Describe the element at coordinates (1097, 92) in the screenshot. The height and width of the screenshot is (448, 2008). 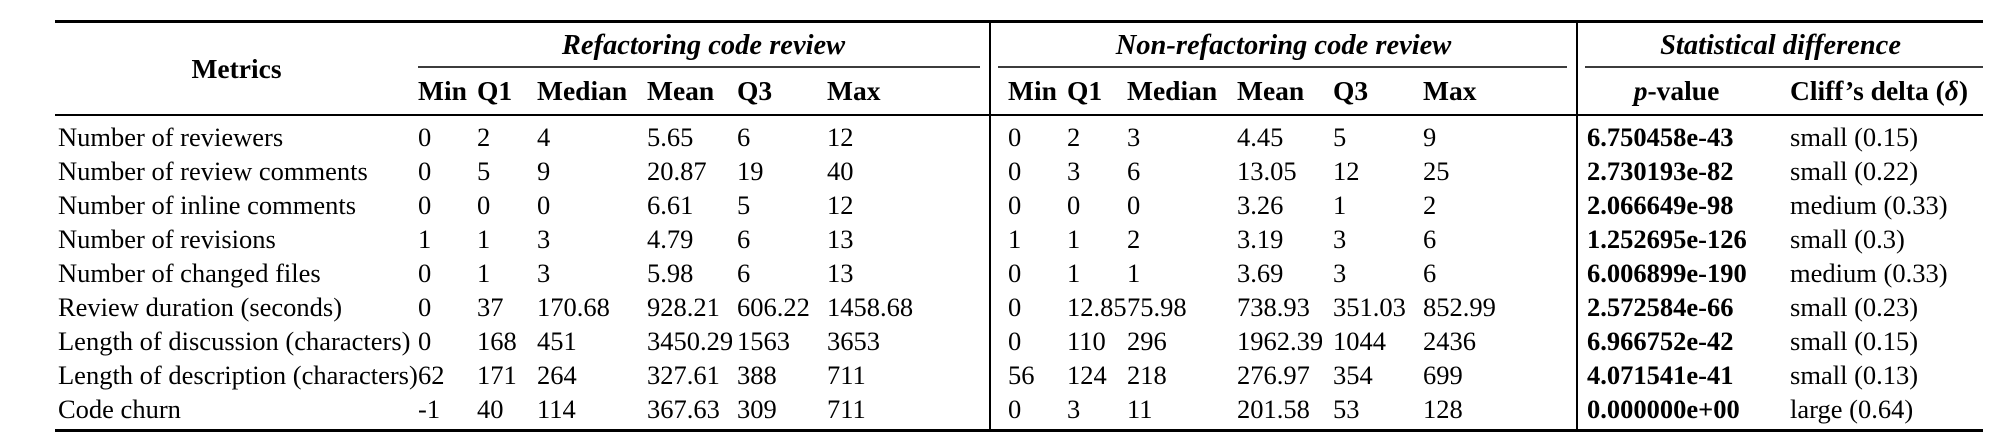
I see `column-header-non-q1: Q1` at that location.